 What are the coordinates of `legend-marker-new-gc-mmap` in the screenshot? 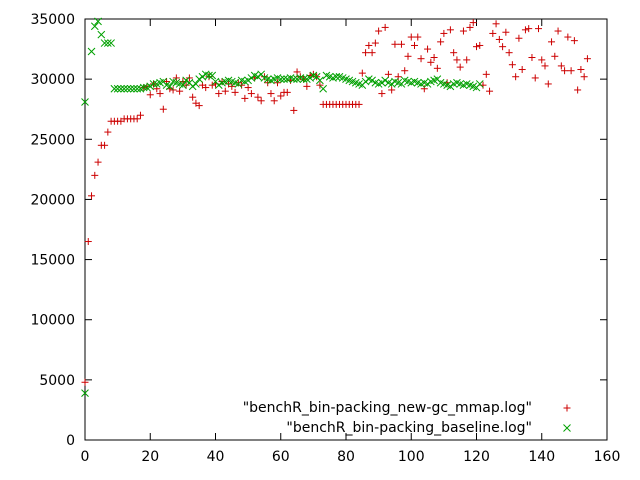 It's located at (567, 408).